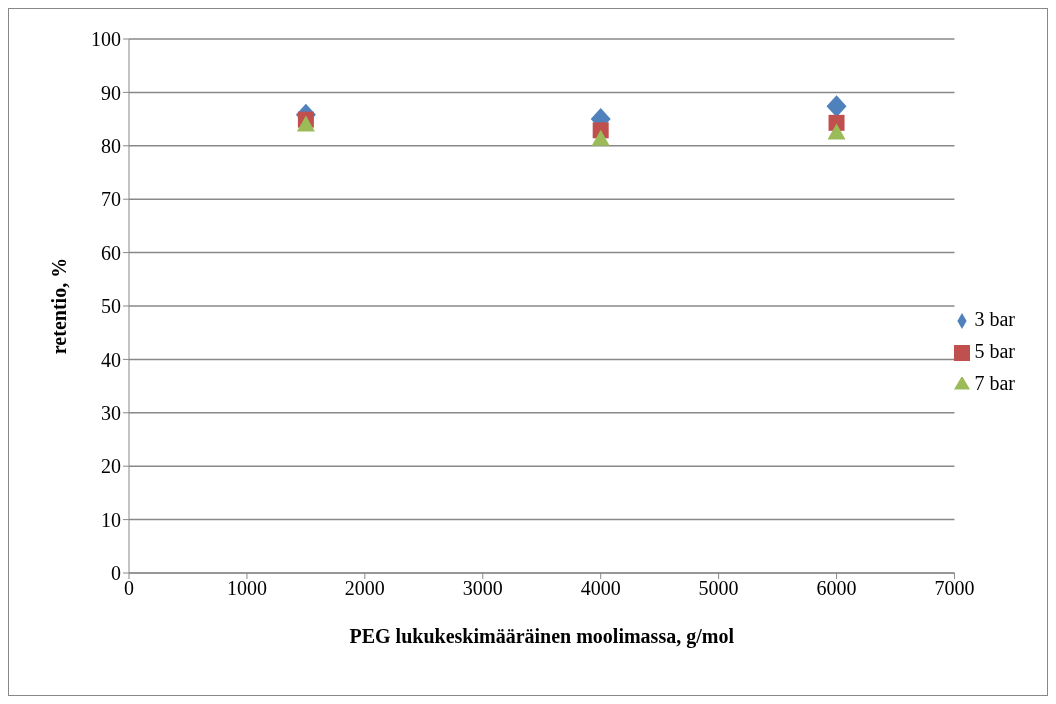 Image resolution: width=1056 pixels, height=704 pixels. I want to click on x-tick-label: 7000, so click(954, 588).